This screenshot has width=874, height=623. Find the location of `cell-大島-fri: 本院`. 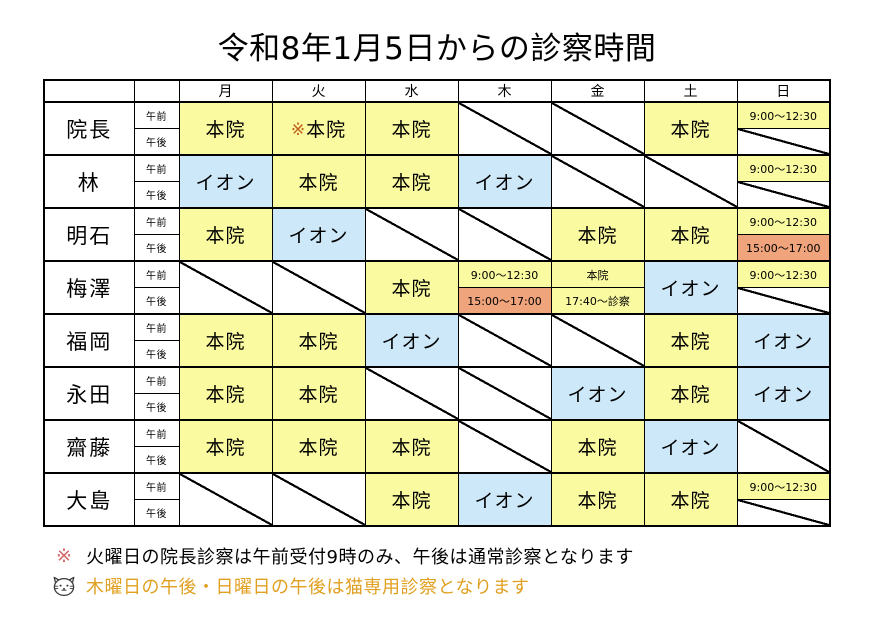

cell-大島-fri: 本院 is located at coordinates (597, 499).